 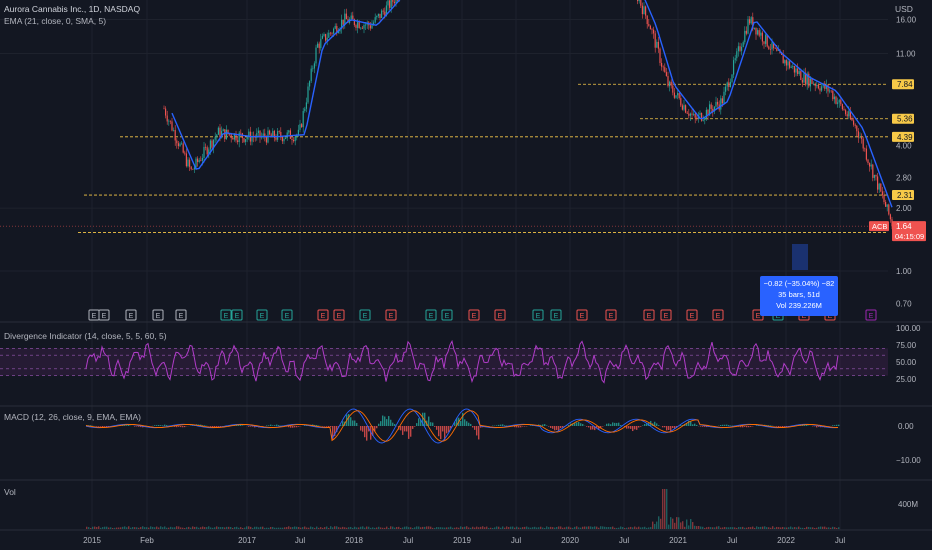 What do you see at coordinates (908, 328) in the screenshot?
I see `divergence-tick: 100.00` at bounding box center [908, 328].